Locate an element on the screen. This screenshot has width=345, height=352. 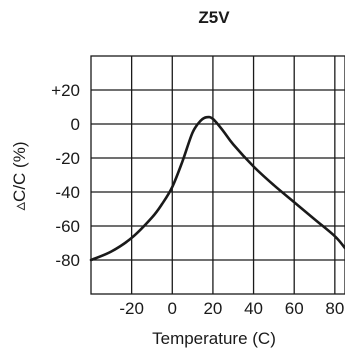
y-tick-labels: +20 0 -20 -40 -60 -80 is located at coordinates (65, 175).